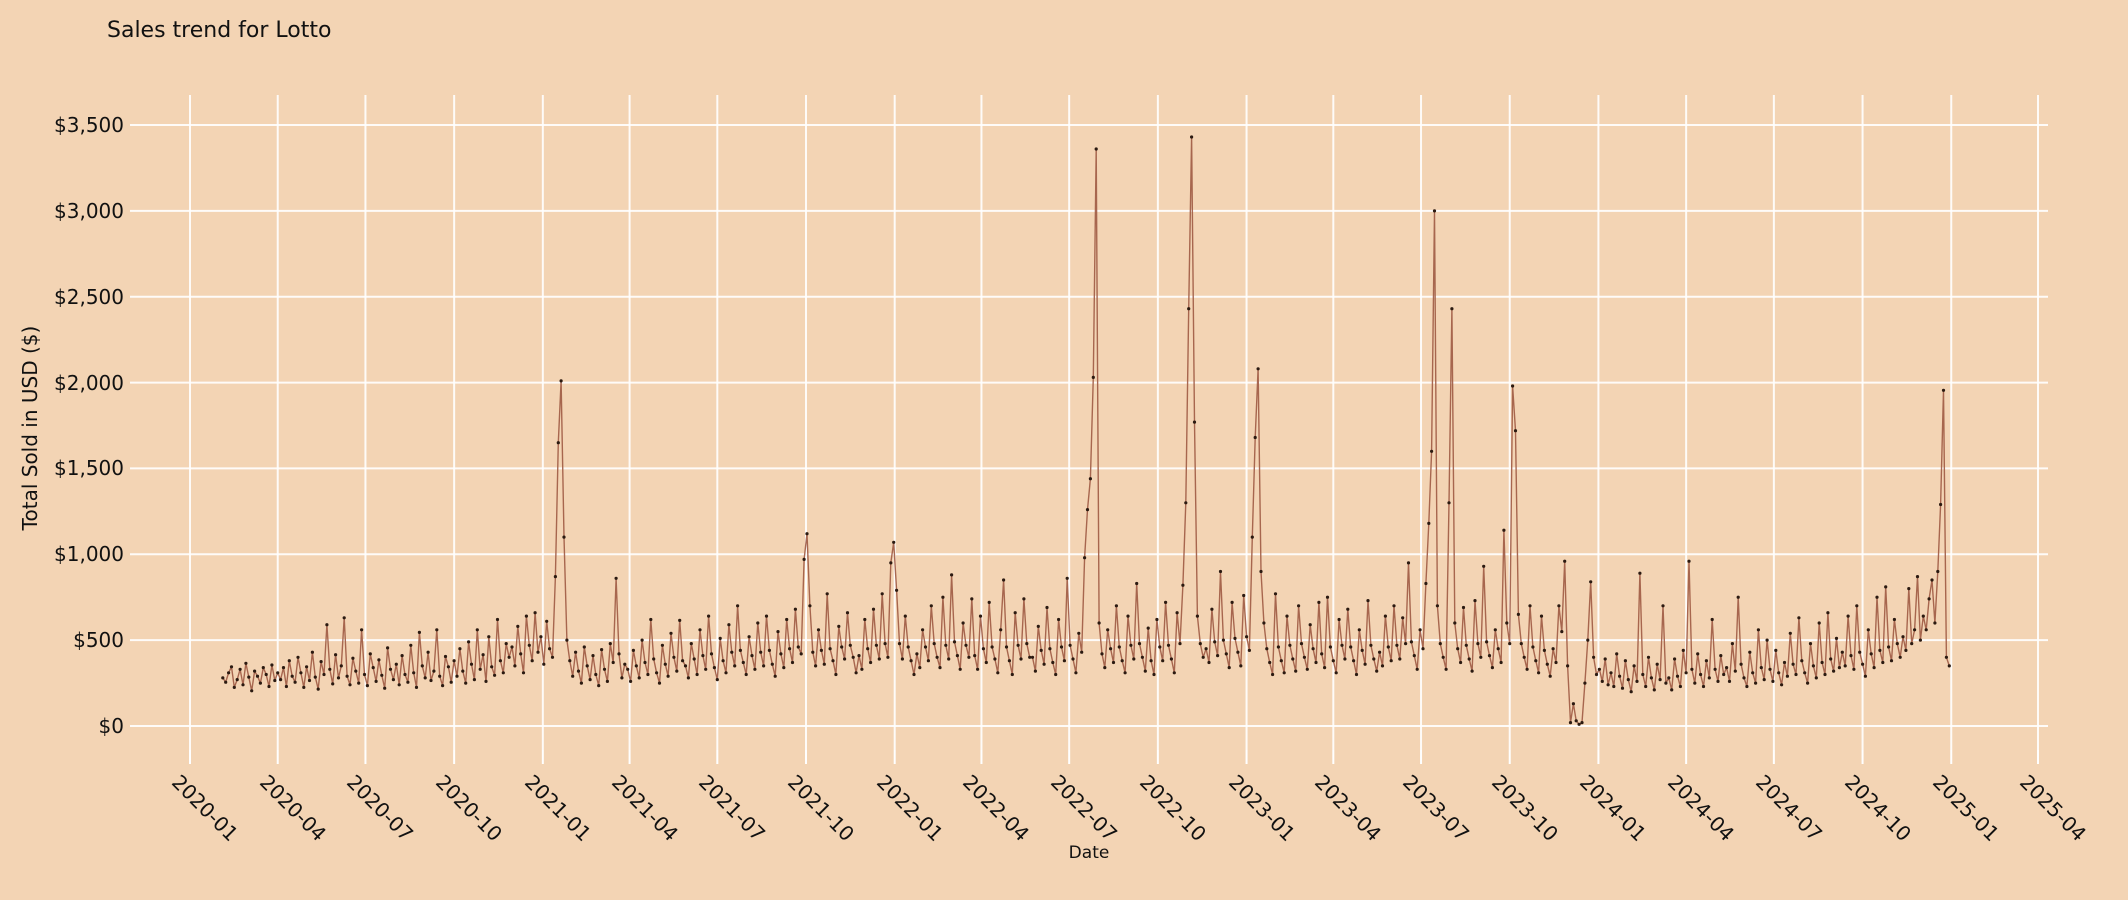  I want to click on y-tick-label: $2,000, so click(89, 382).